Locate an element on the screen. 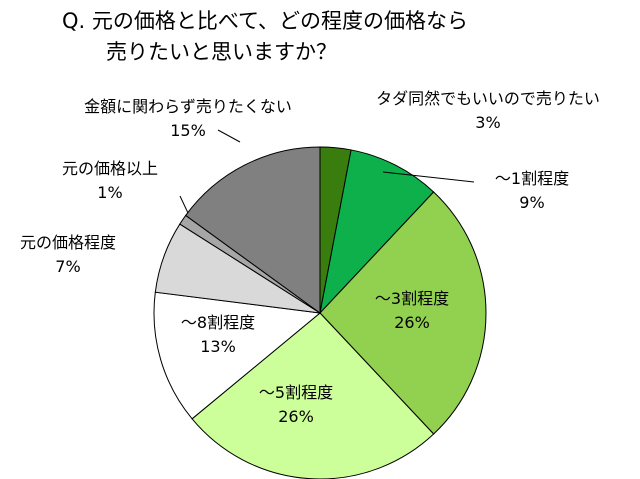 The height and width of the screenshot is (479, 640). slice-category-label: タダ同然でもいいので売りたい is located at coordinates (488, 98).